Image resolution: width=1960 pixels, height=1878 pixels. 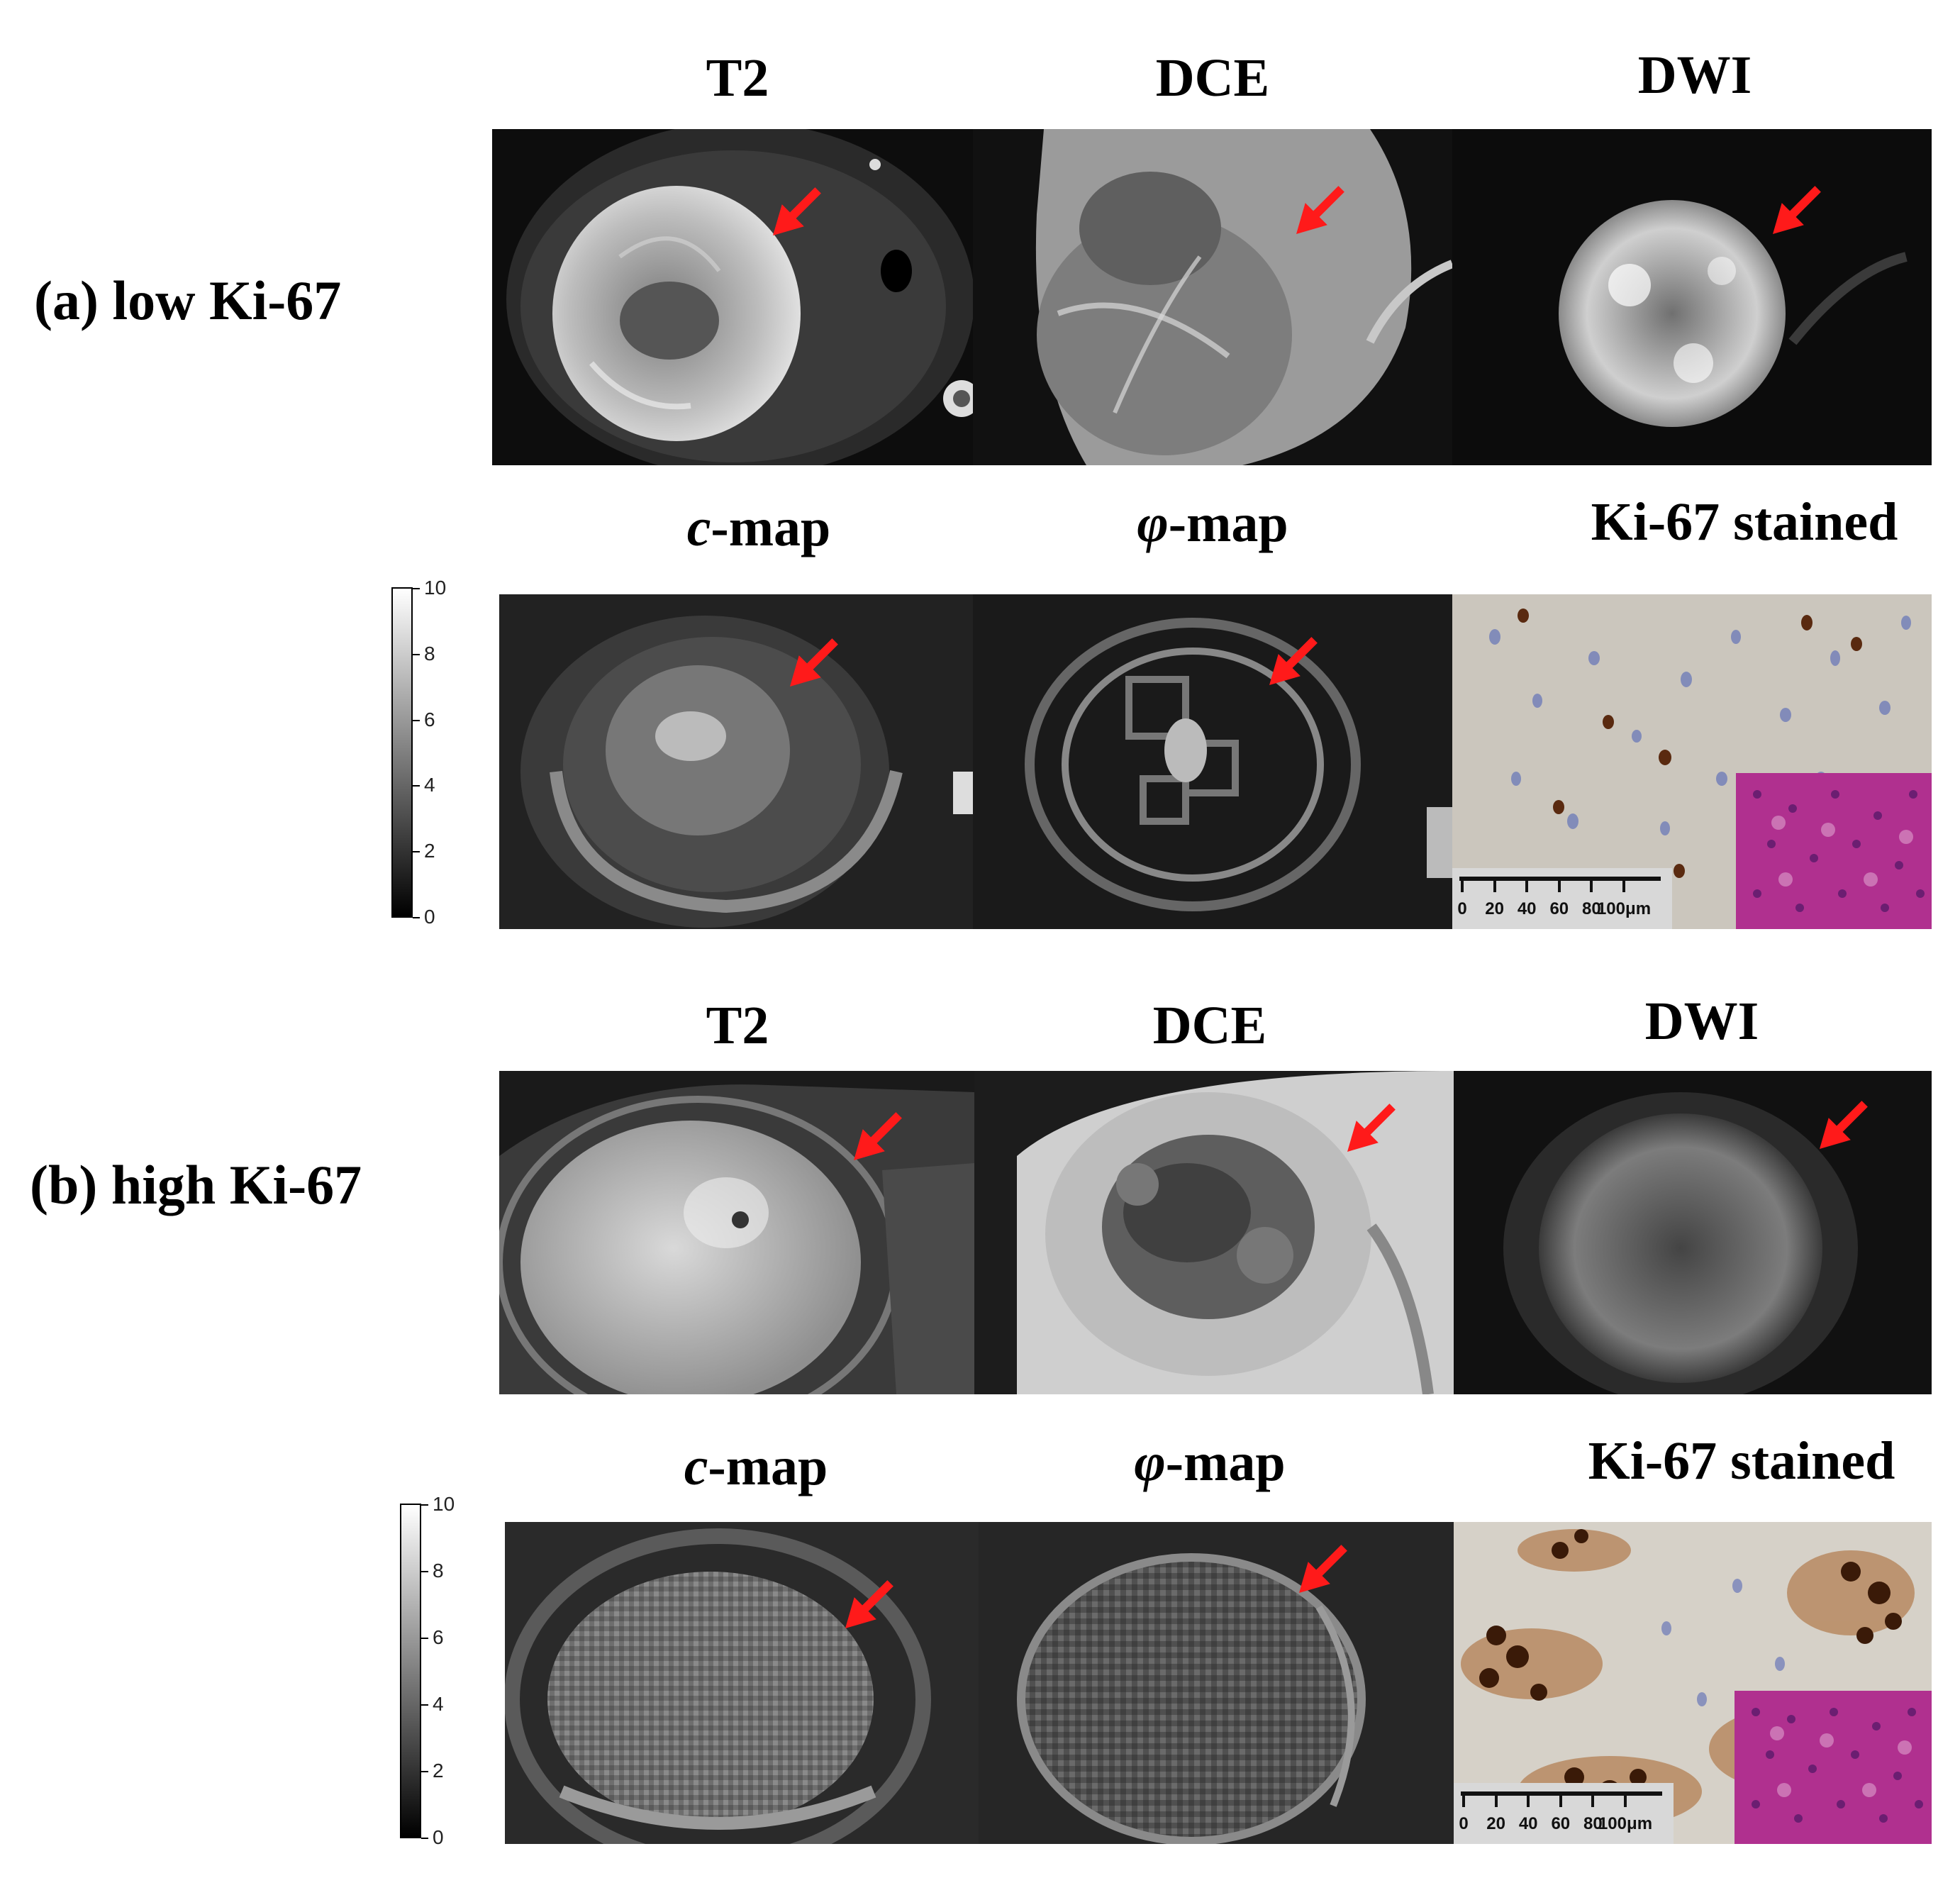 I want to click on phi-map-panel-a, so click(x=1212, y=761).